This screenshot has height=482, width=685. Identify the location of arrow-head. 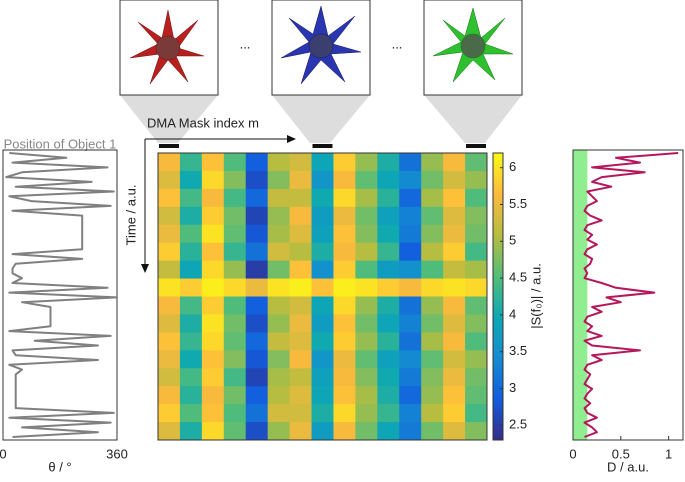
(291, 139).